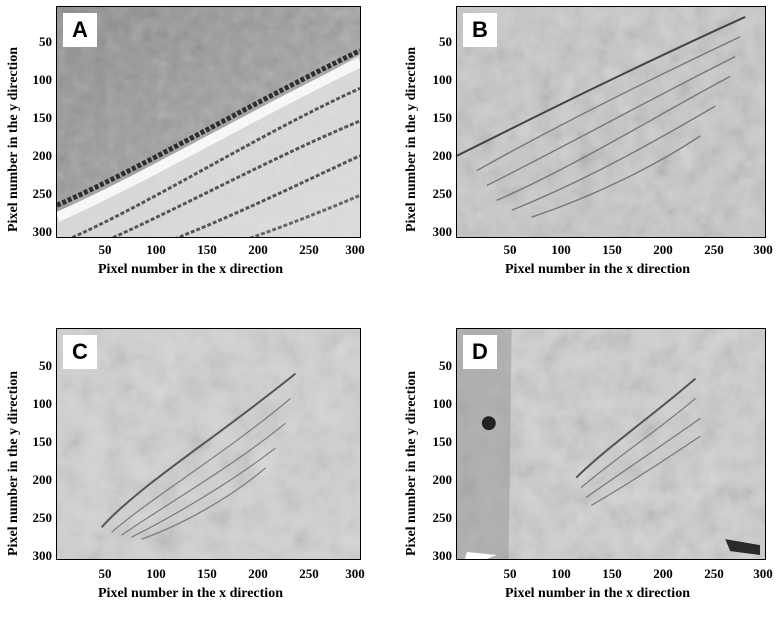 This screenshot has width=782, height=626. What do you see at coordinates (80, 30) in the screenshot?
I see `panel-label: A` at bounding box center [80, 30].